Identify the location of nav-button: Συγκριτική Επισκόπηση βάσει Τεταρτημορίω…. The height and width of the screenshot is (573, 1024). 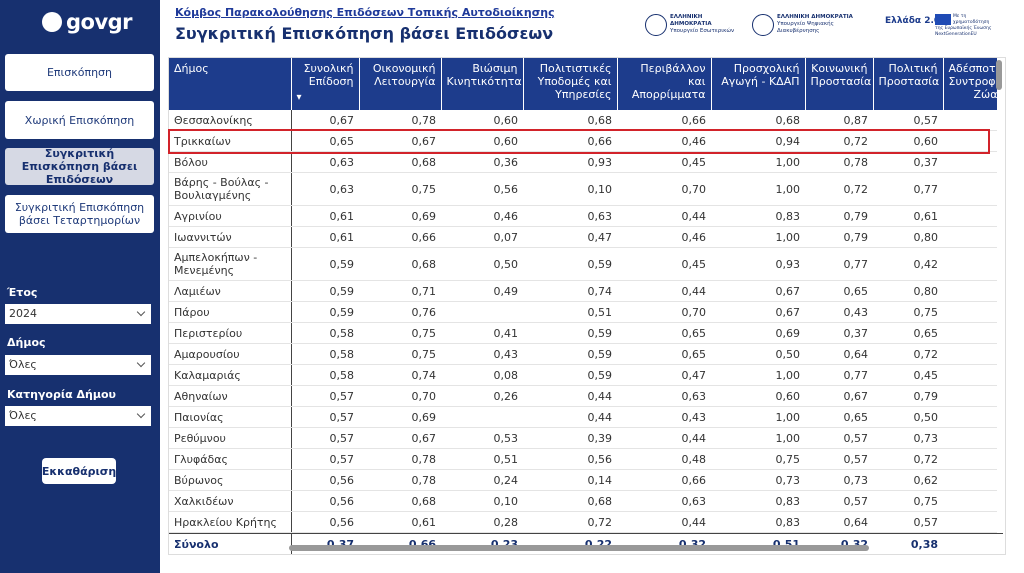
(79, 214).